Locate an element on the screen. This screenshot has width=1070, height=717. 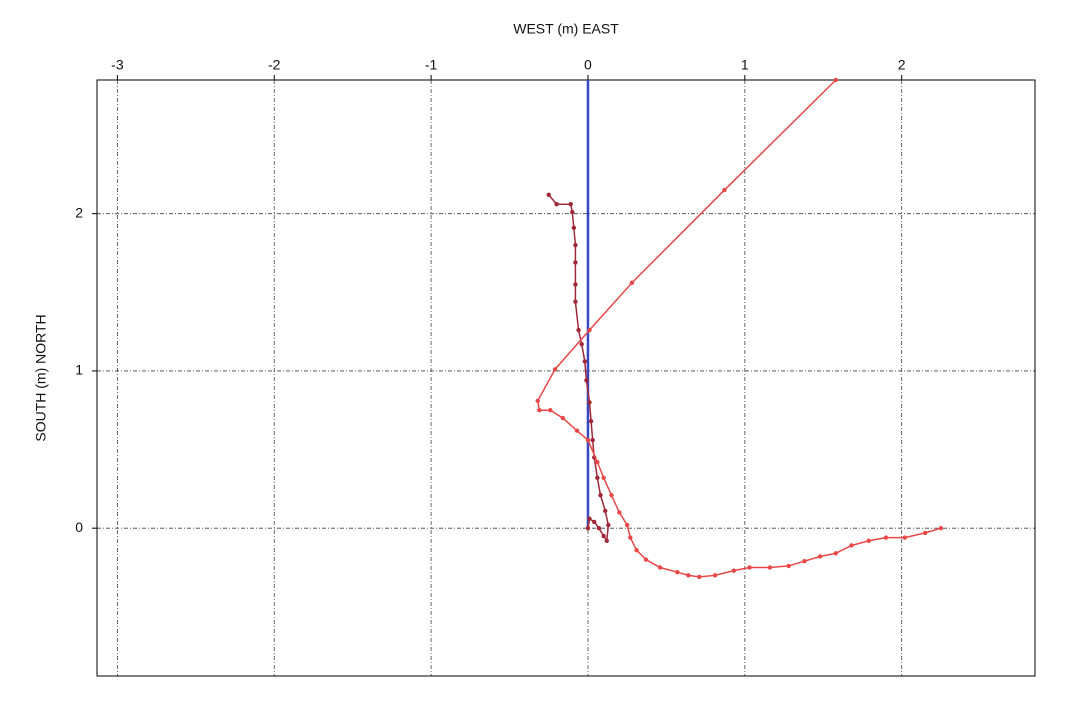
x-axis-label: WEST (m) EAST is located at coordinates (566, 29).